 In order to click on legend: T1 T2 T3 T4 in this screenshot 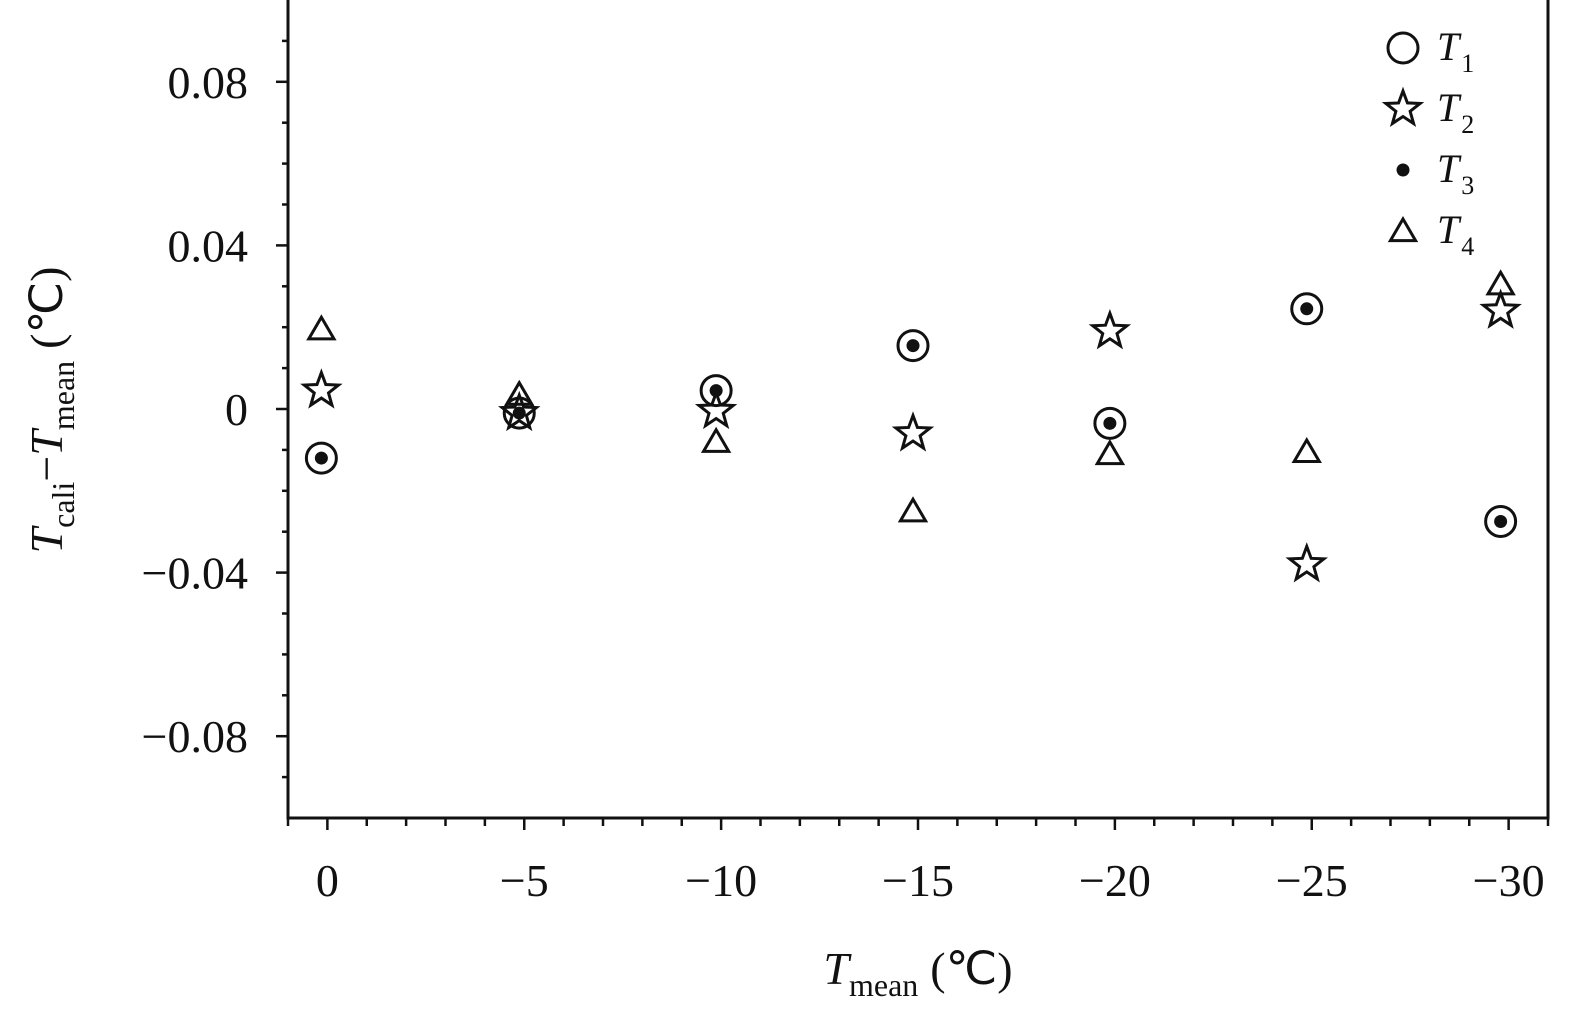, I will do `click(1427, 142)`.